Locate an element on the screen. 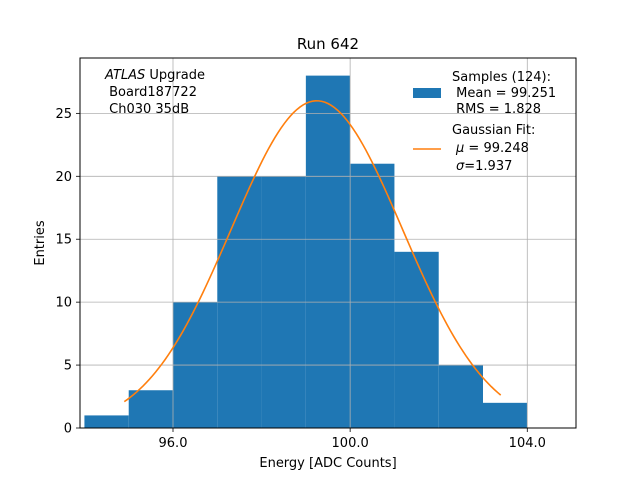 The width and height of the screenshot is (640, 480). y-tick-label: 0 is located at coordinates (68, 429).